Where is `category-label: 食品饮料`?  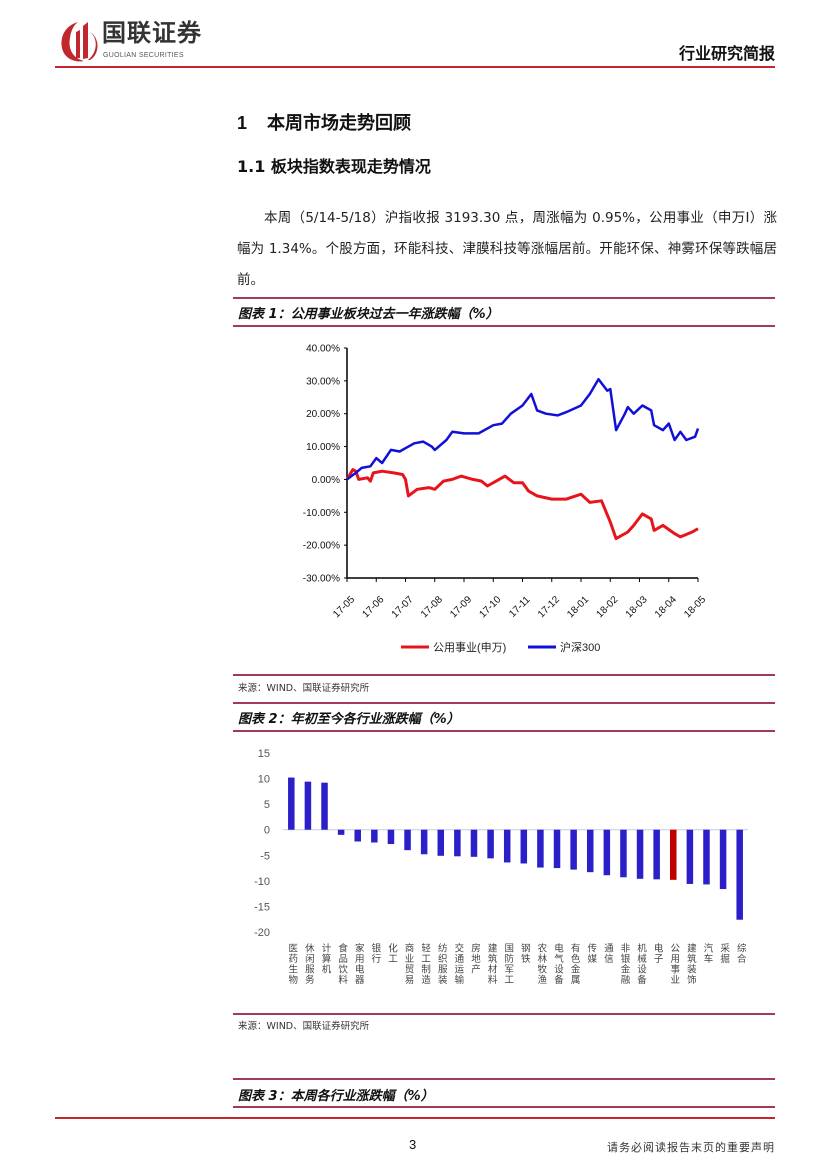 category-label: 食品饮料 is located at coordinates (342, 964).